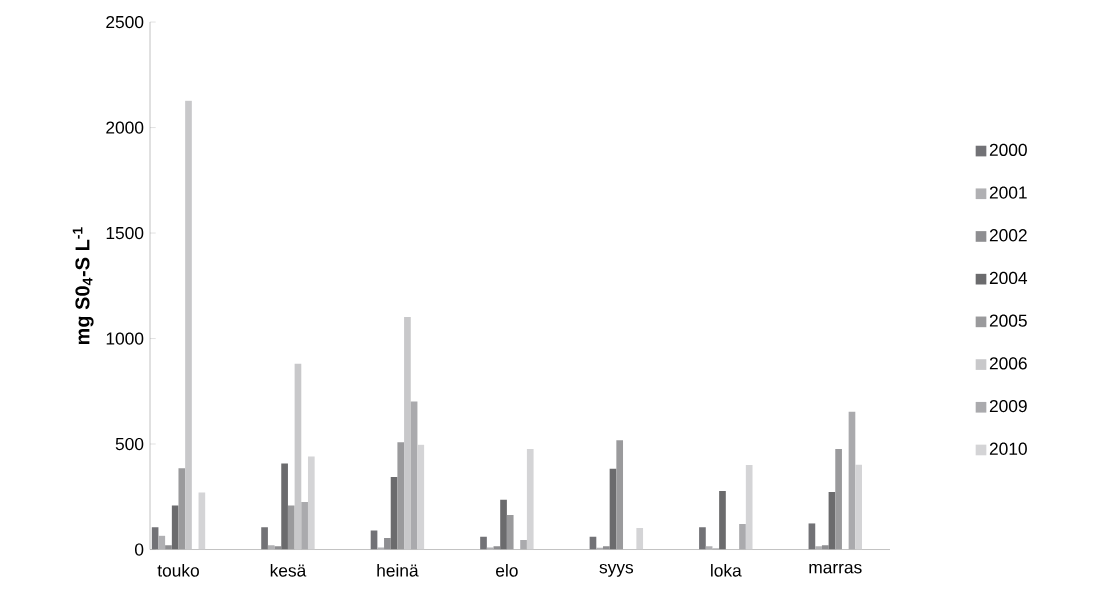 The width and height of the screenshot is (1102, 599). What do you see at coordinates (125, 22) in the screenshot?
I see `y-tick-label: 2500` at bounding box center [125, 22].